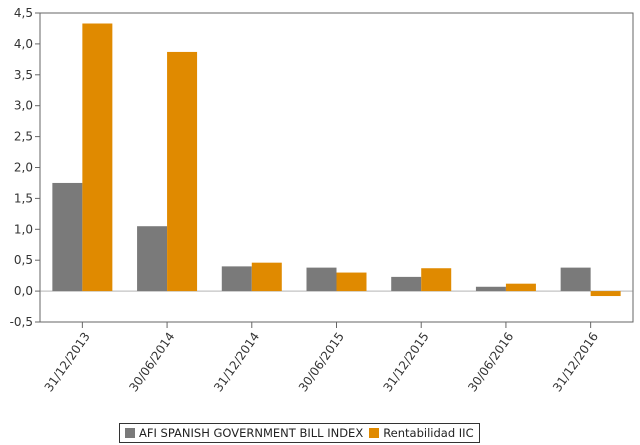 Image resolution: width=640 pixels, height=445 pixels. I want to click on legend-swatch-afi, so click(130, 433).